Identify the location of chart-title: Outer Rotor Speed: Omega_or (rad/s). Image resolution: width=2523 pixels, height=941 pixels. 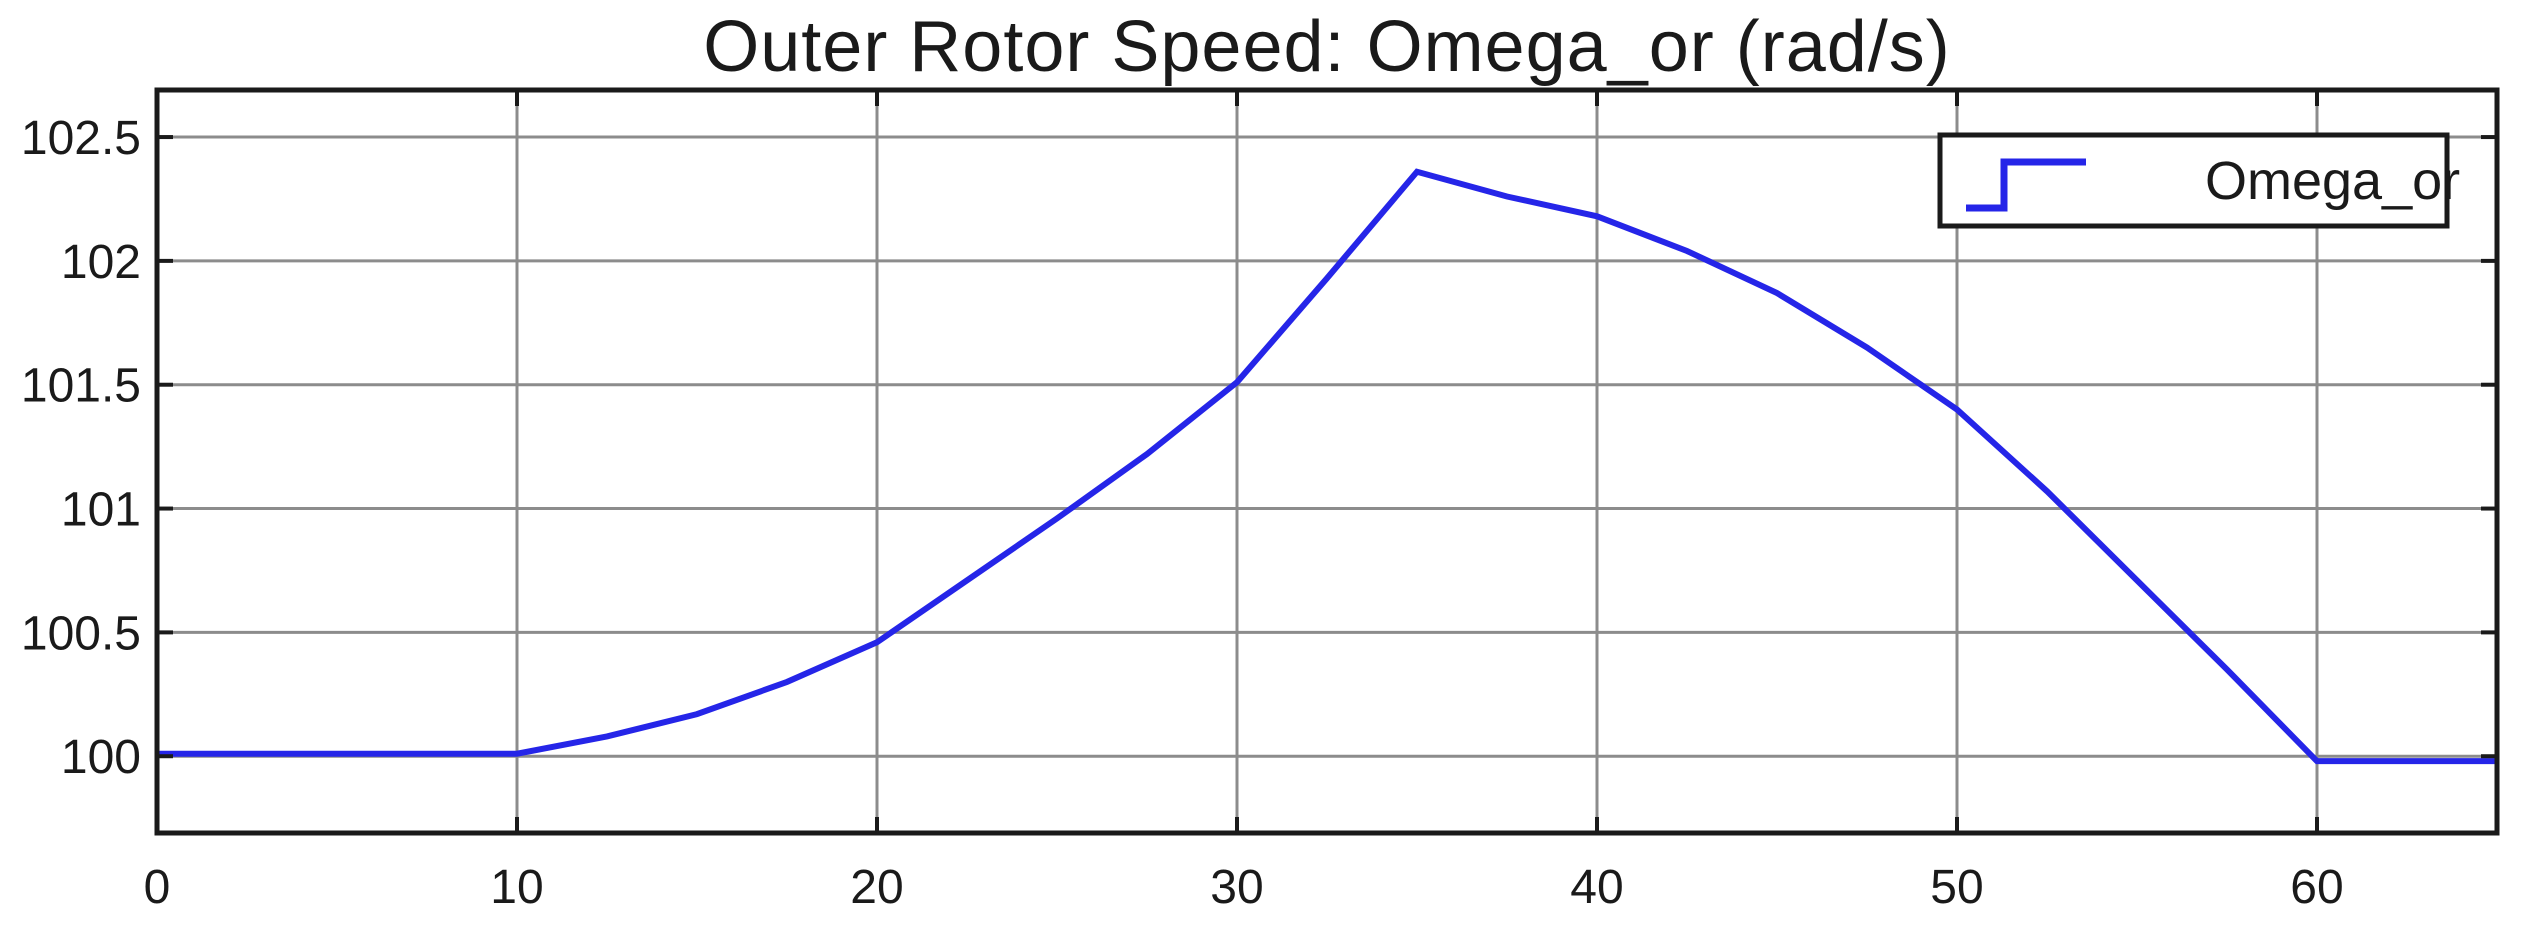
(1327, 47).